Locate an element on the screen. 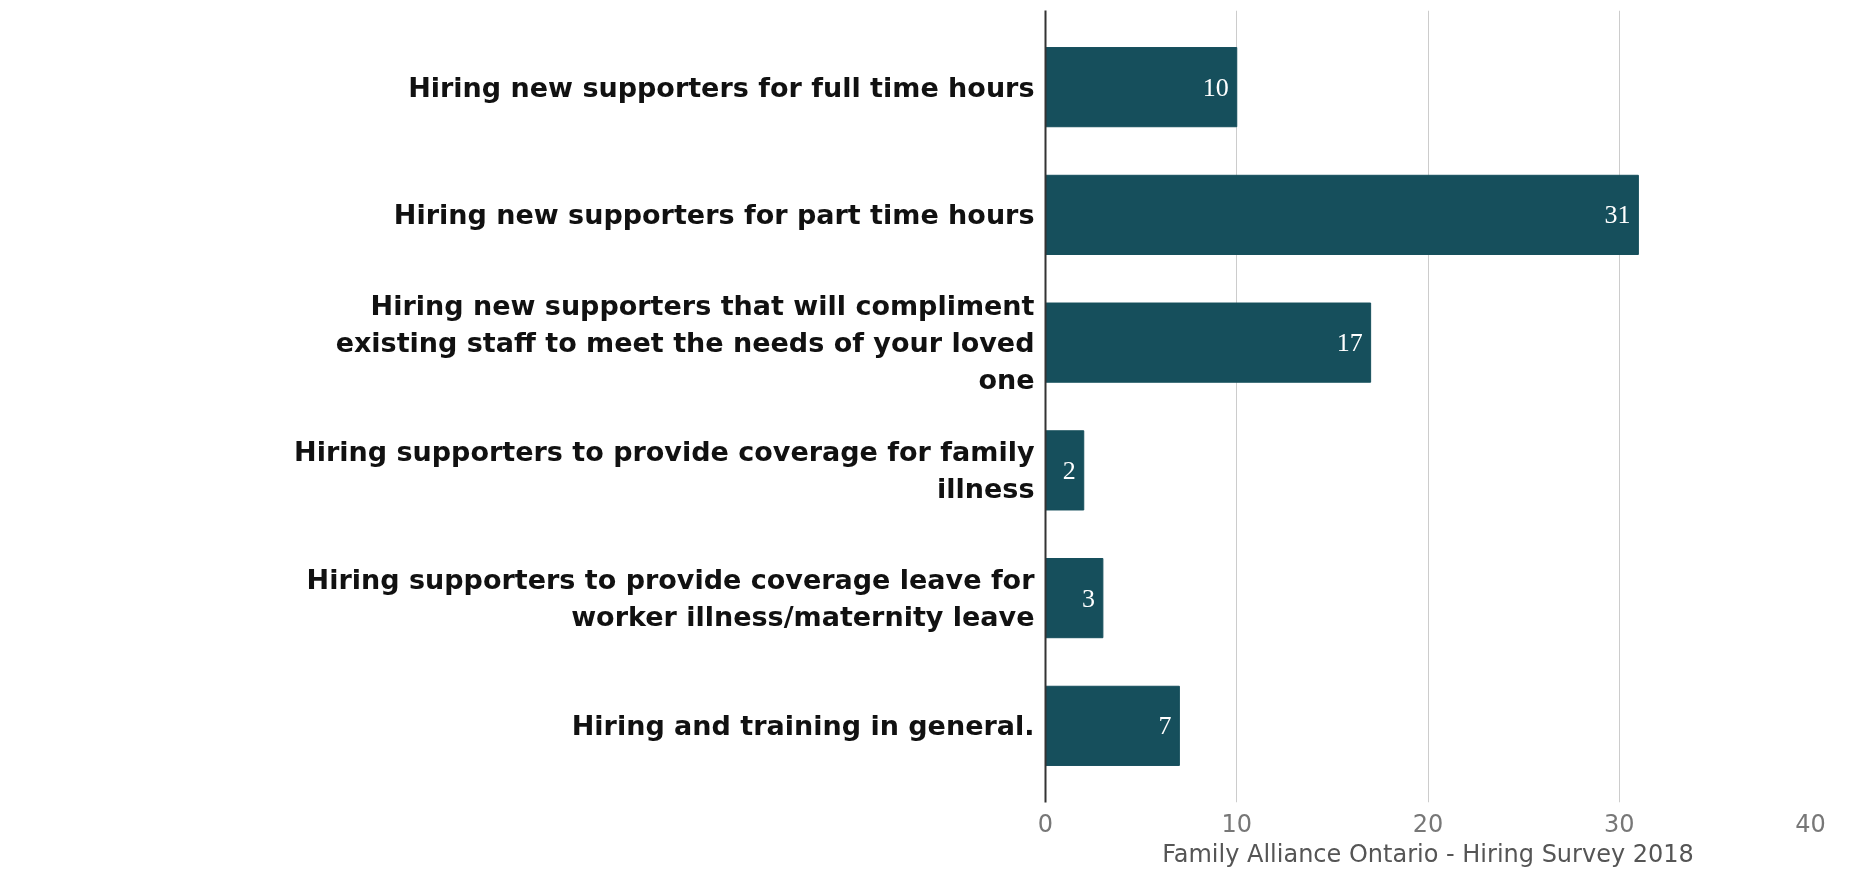 The image size is (1850, 878). data-label: 2 is located at coordinates (1069, 470).